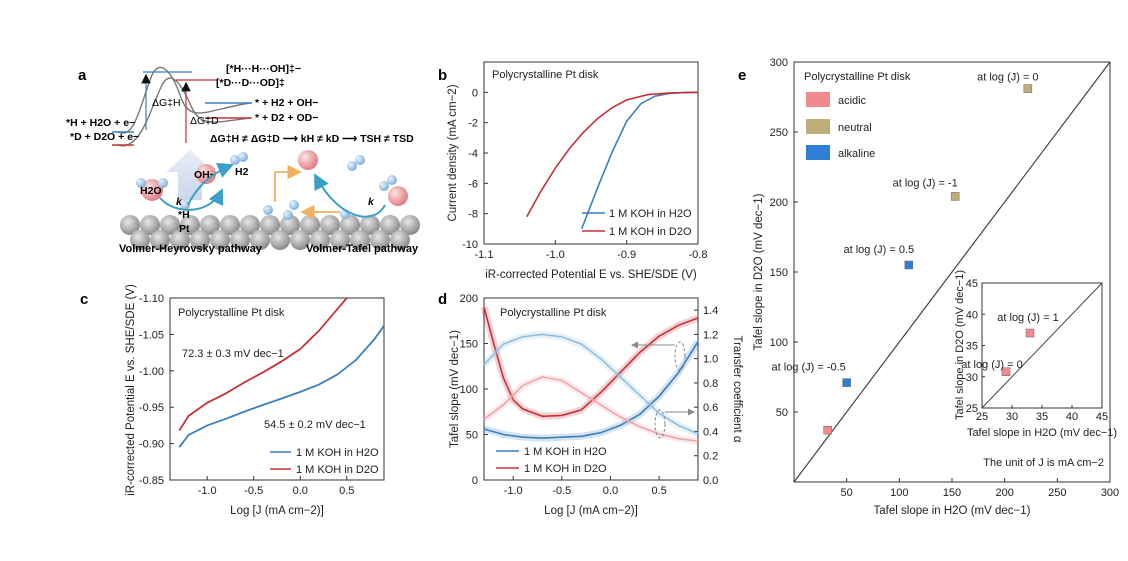 The width and height of the screenshot is (1128, 561). I want to click on energy-curve-d, so click(184, 112).